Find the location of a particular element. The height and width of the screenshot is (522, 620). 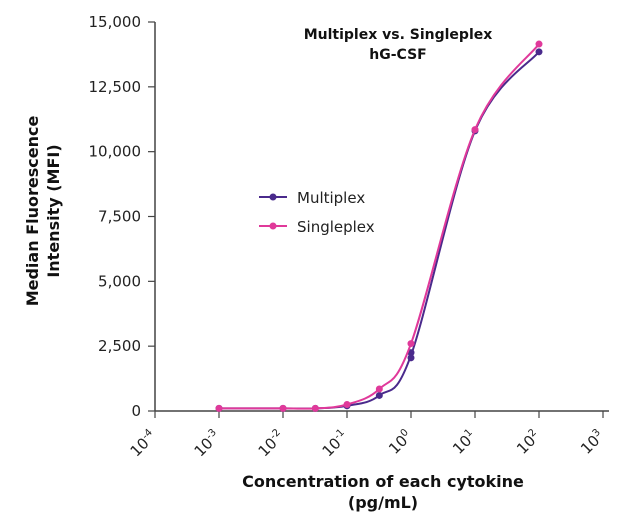

y-tick-label: 0 is located at coordinates (136, 411).